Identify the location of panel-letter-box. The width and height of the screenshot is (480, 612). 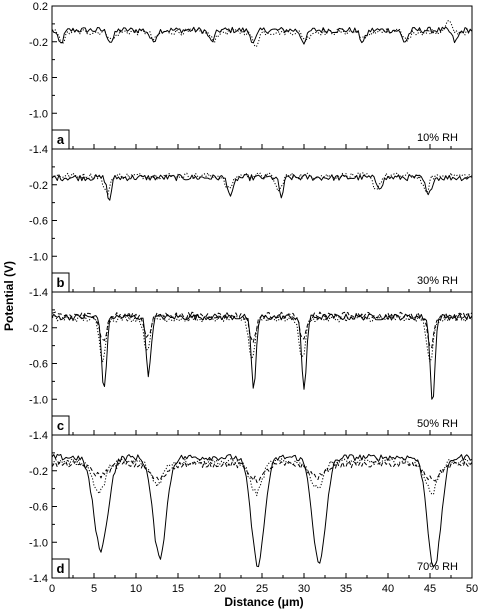
(60, 568).